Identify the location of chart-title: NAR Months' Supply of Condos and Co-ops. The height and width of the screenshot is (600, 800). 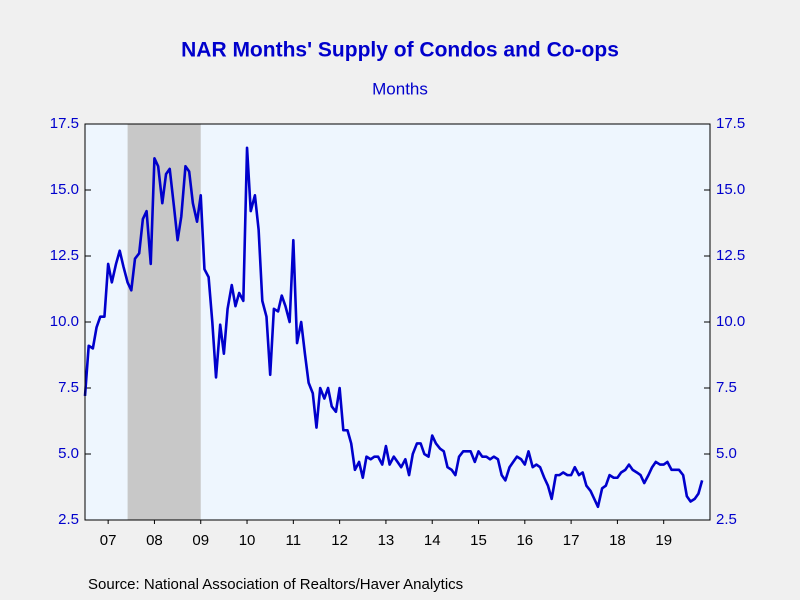
(400, 50).